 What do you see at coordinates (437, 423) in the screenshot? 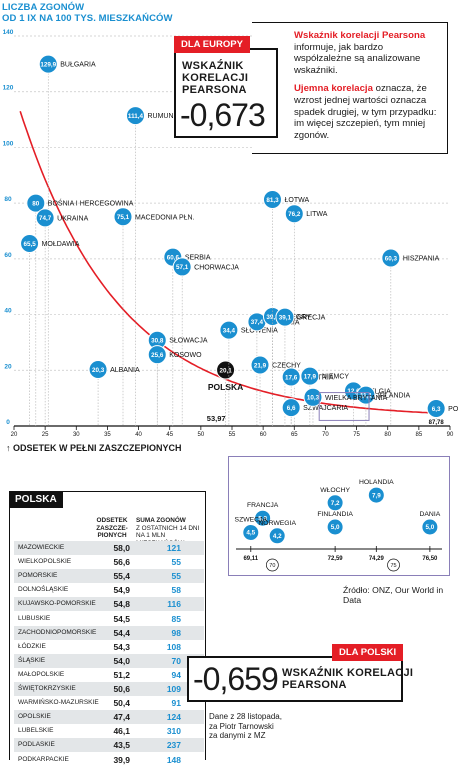
I see `special-x-label: 87,78` at bounding box center [437, 423].